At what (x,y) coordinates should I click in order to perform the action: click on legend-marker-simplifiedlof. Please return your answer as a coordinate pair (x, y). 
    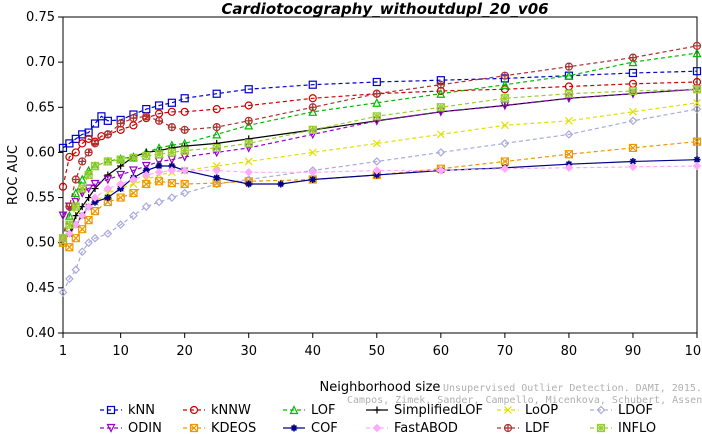
    Looking at the image, I should click on (377, 410).